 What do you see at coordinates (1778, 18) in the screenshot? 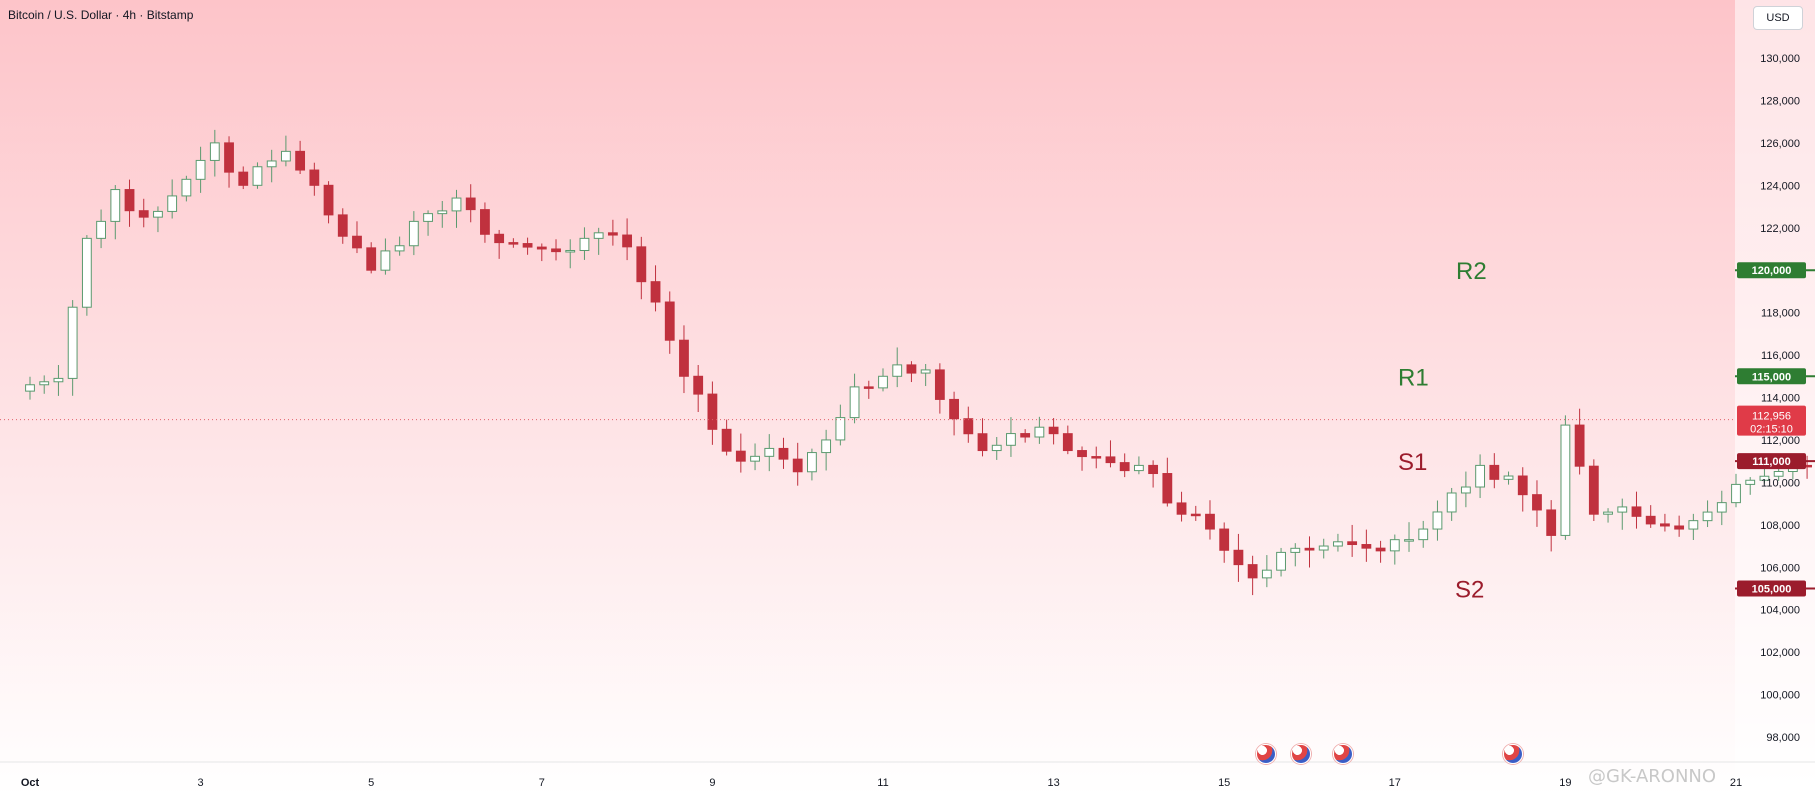
I see `currency-button: USD` at bounding box center [1778, 18].